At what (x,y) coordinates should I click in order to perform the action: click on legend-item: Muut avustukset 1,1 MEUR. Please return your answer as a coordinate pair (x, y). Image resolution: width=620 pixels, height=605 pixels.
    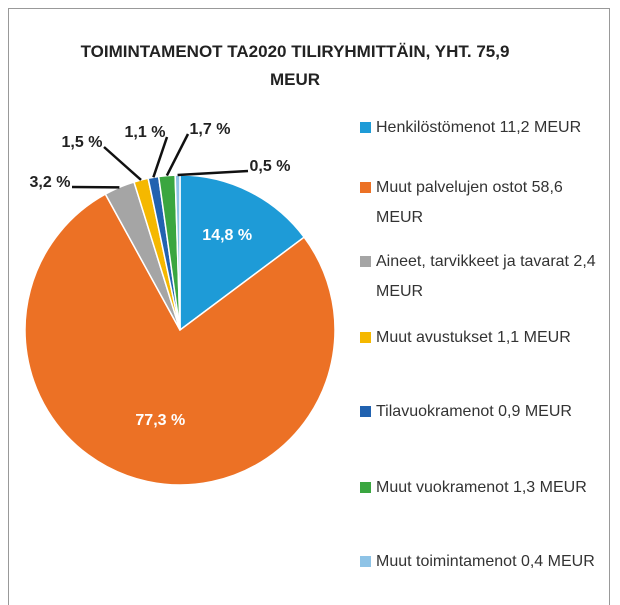
    Looking at the image, I should click on (480, 338).